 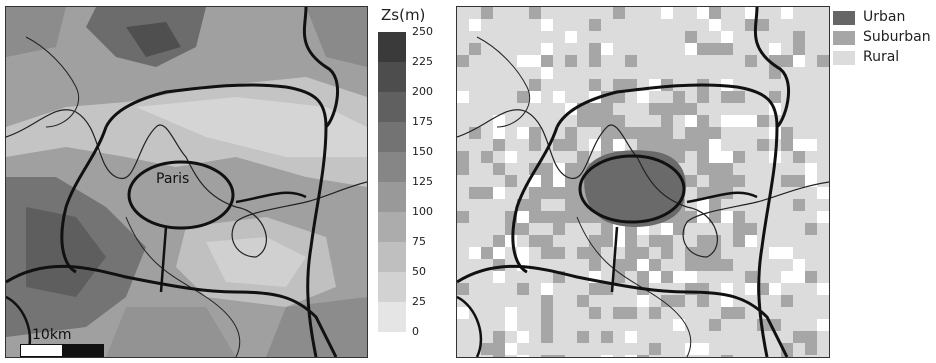 I want to click on boundary-line, so click(x=172, y=310).